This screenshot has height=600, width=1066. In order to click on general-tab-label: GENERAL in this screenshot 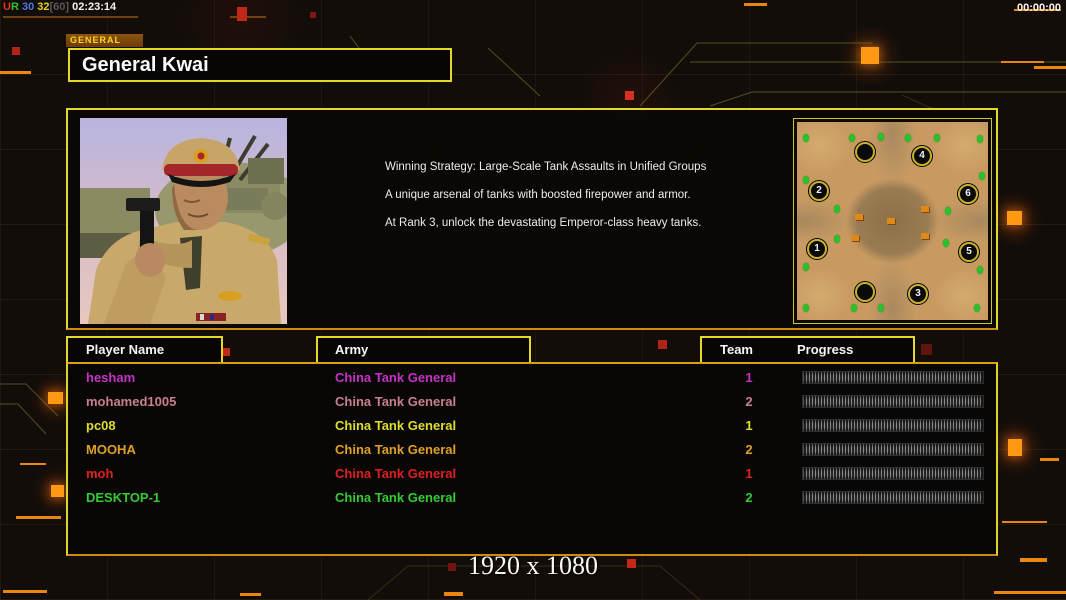, I will do `click(104, 40)`.